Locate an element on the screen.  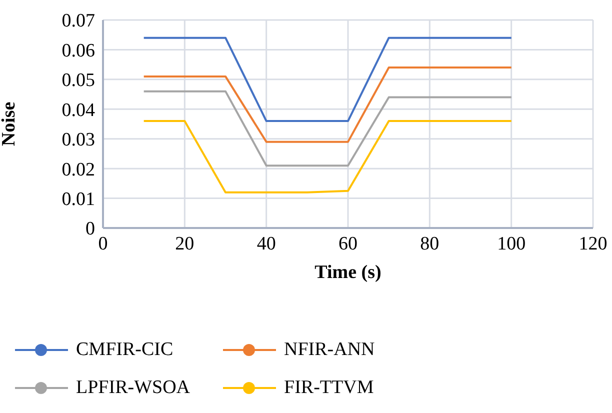
x-tick-label: 100 is located at coordinates (511, 243).